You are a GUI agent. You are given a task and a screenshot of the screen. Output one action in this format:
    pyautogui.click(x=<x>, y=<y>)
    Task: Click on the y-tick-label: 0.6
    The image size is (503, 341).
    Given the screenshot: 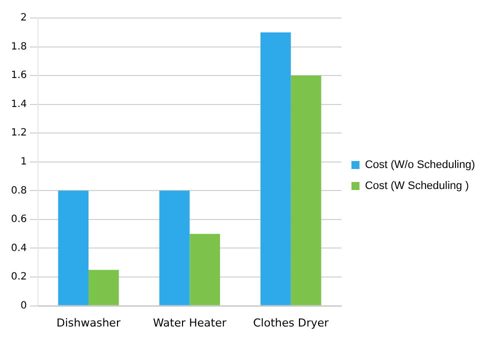 What is the action you would take?
    pyautogui.click(x=18, y=220)
    